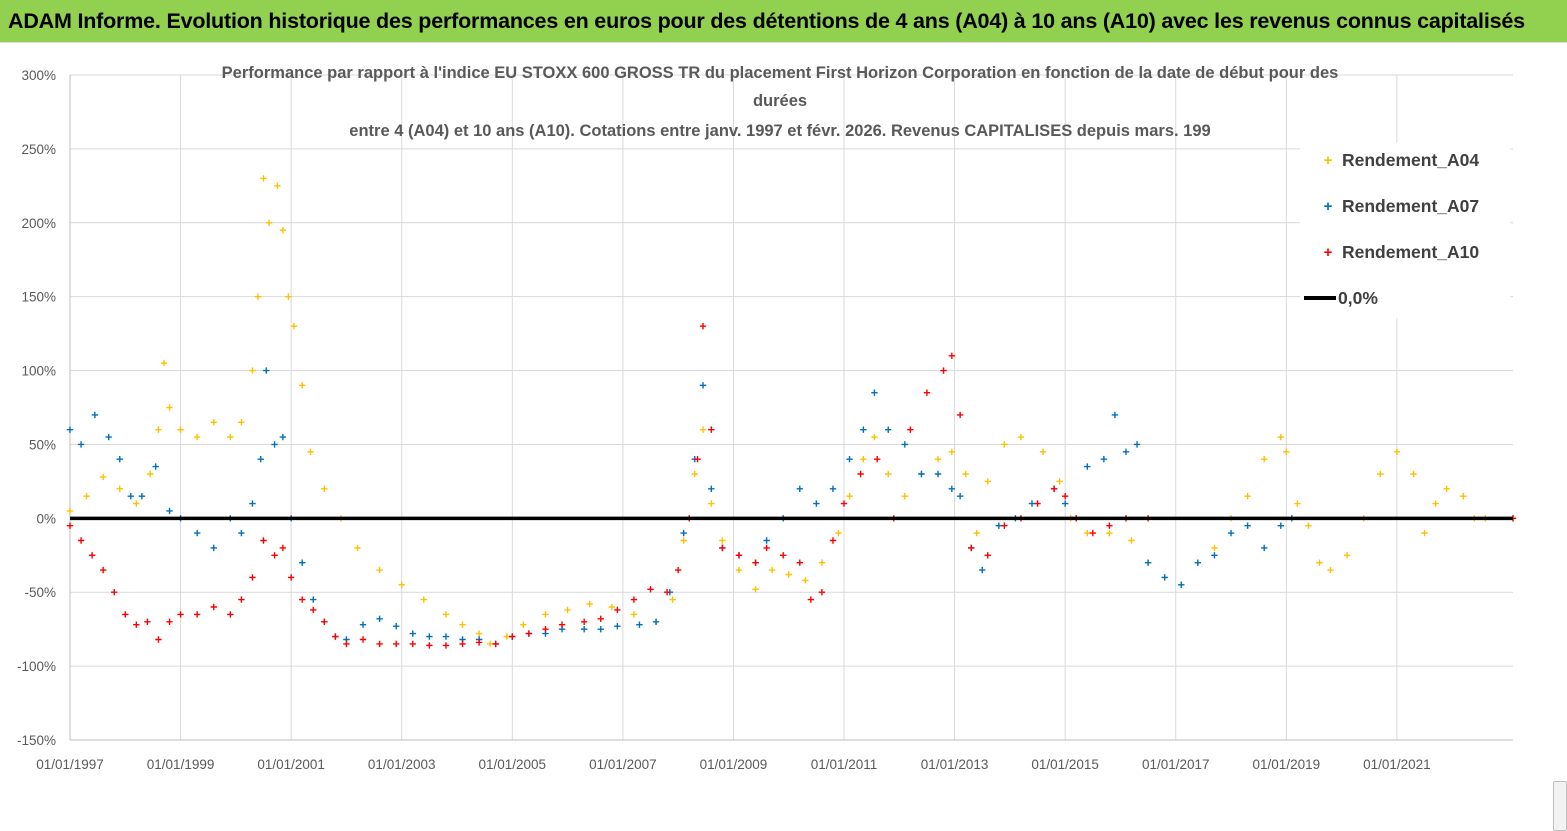 The width and height of the screenshot is (1567, 831). I want to click on chart-title-line-2: durées, so click(780, 101).